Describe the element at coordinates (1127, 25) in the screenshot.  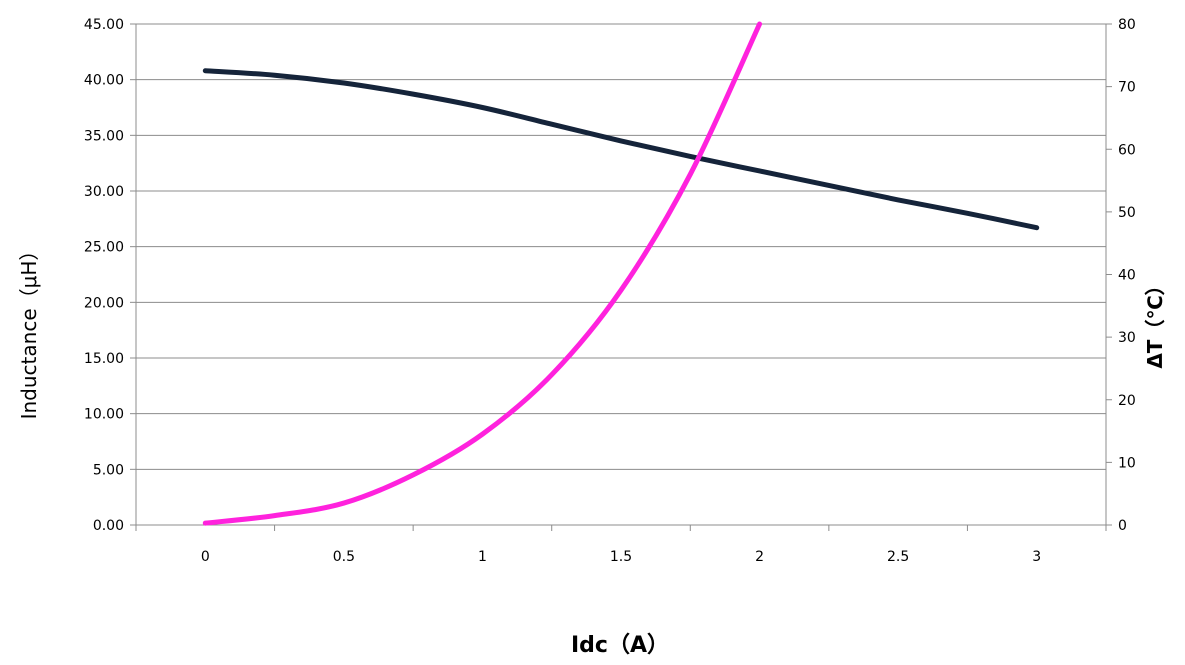
I see `y-right-tick-label: 80` at that location.